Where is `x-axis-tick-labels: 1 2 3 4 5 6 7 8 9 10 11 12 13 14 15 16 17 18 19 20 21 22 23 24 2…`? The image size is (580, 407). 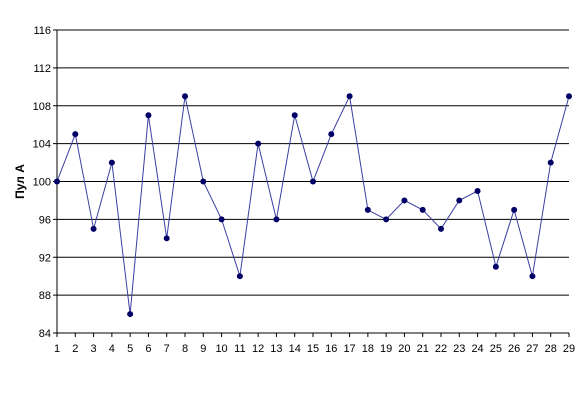
x-axis-tick-labels: 1 2 3 4 5 6 7 8 9 10 11 12 13 14 15 16 17 18 19 20 21 22 23 24 2… is located at coordinates (314, 349).